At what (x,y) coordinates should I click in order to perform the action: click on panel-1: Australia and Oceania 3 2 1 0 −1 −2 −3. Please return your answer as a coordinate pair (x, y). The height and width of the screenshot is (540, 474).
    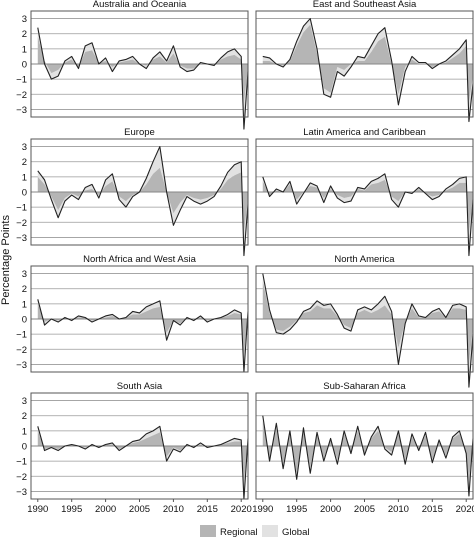
    Looking at the image, I should click on (132, 65).